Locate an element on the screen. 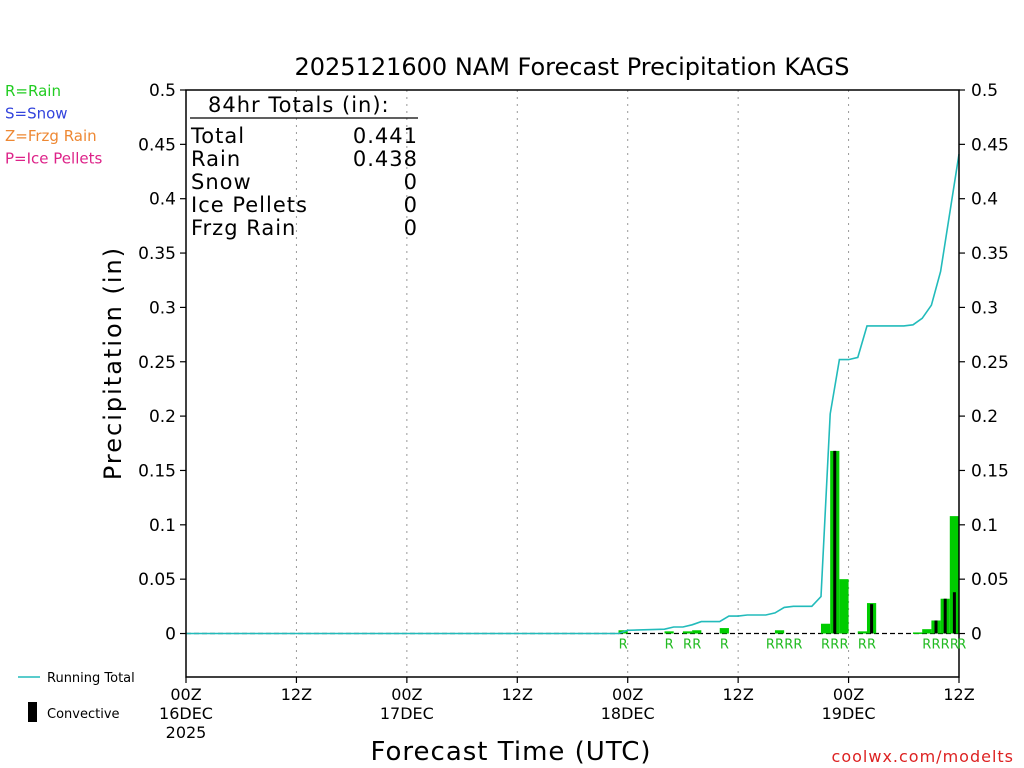 This screenshot has width=1024, height=768. y-tick-label-right: 0.2 is located at coordinates (984, 417).